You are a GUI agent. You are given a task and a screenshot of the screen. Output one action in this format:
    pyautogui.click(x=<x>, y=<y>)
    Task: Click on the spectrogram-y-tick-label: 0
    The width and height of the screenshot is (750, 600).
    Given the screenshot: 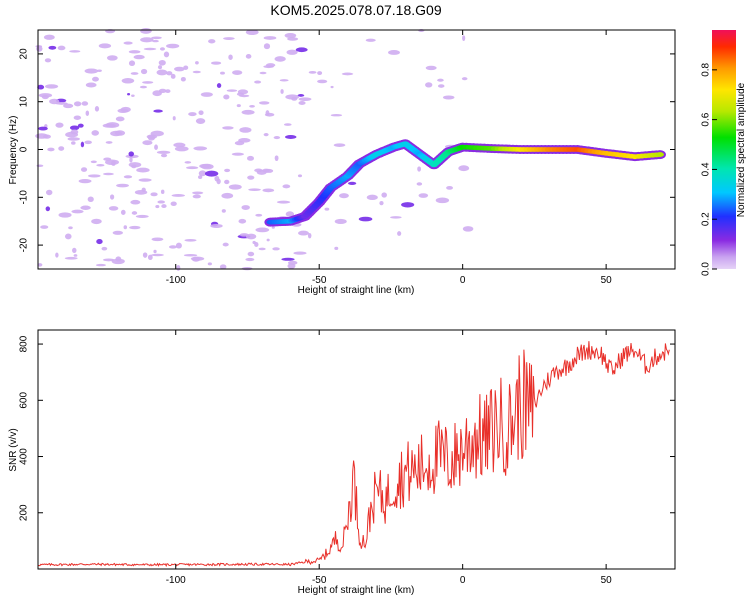 What is the action you would take?
    pyautogui.click(x=24, y=149)
    